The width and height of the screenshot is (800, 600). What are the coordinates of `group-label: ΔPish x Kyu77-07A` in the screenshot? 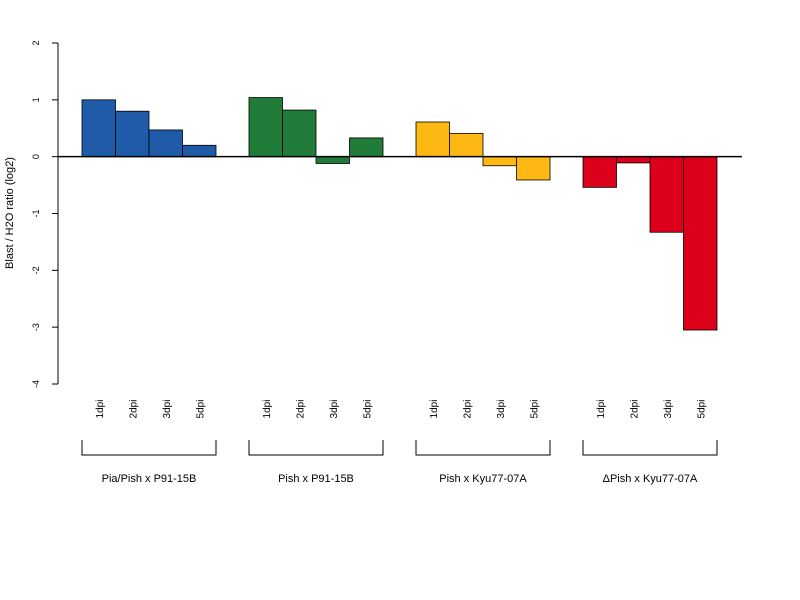 It's located at (650, 479).